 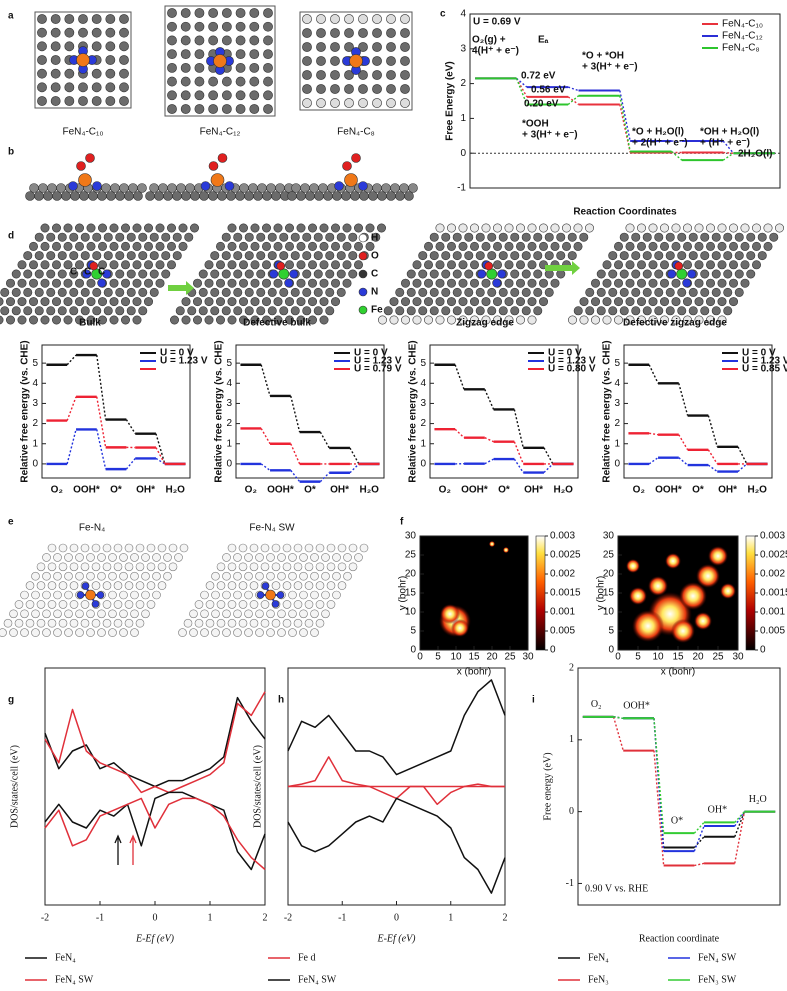 What do you see at coordinates (116, 411) in the screenshot?
I see `plot-frame` at bounding box center [116, 411].